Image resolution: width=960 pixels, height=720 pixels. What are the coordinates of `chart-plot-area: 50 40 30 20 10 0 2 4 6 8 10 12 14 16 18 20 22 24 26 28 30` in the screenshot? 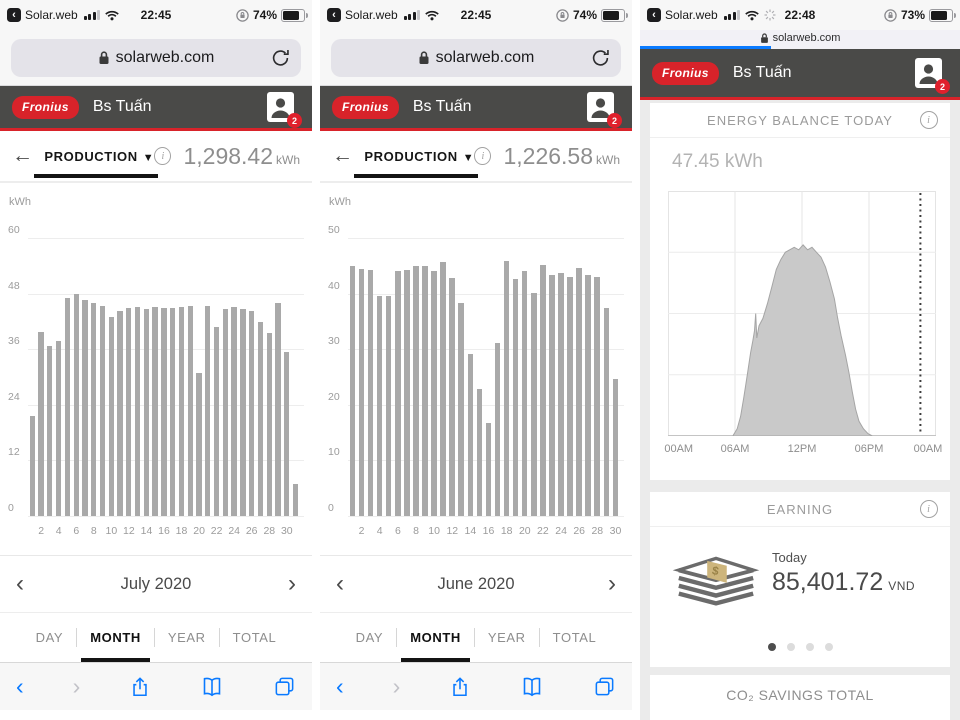 It's located at (476, 380).